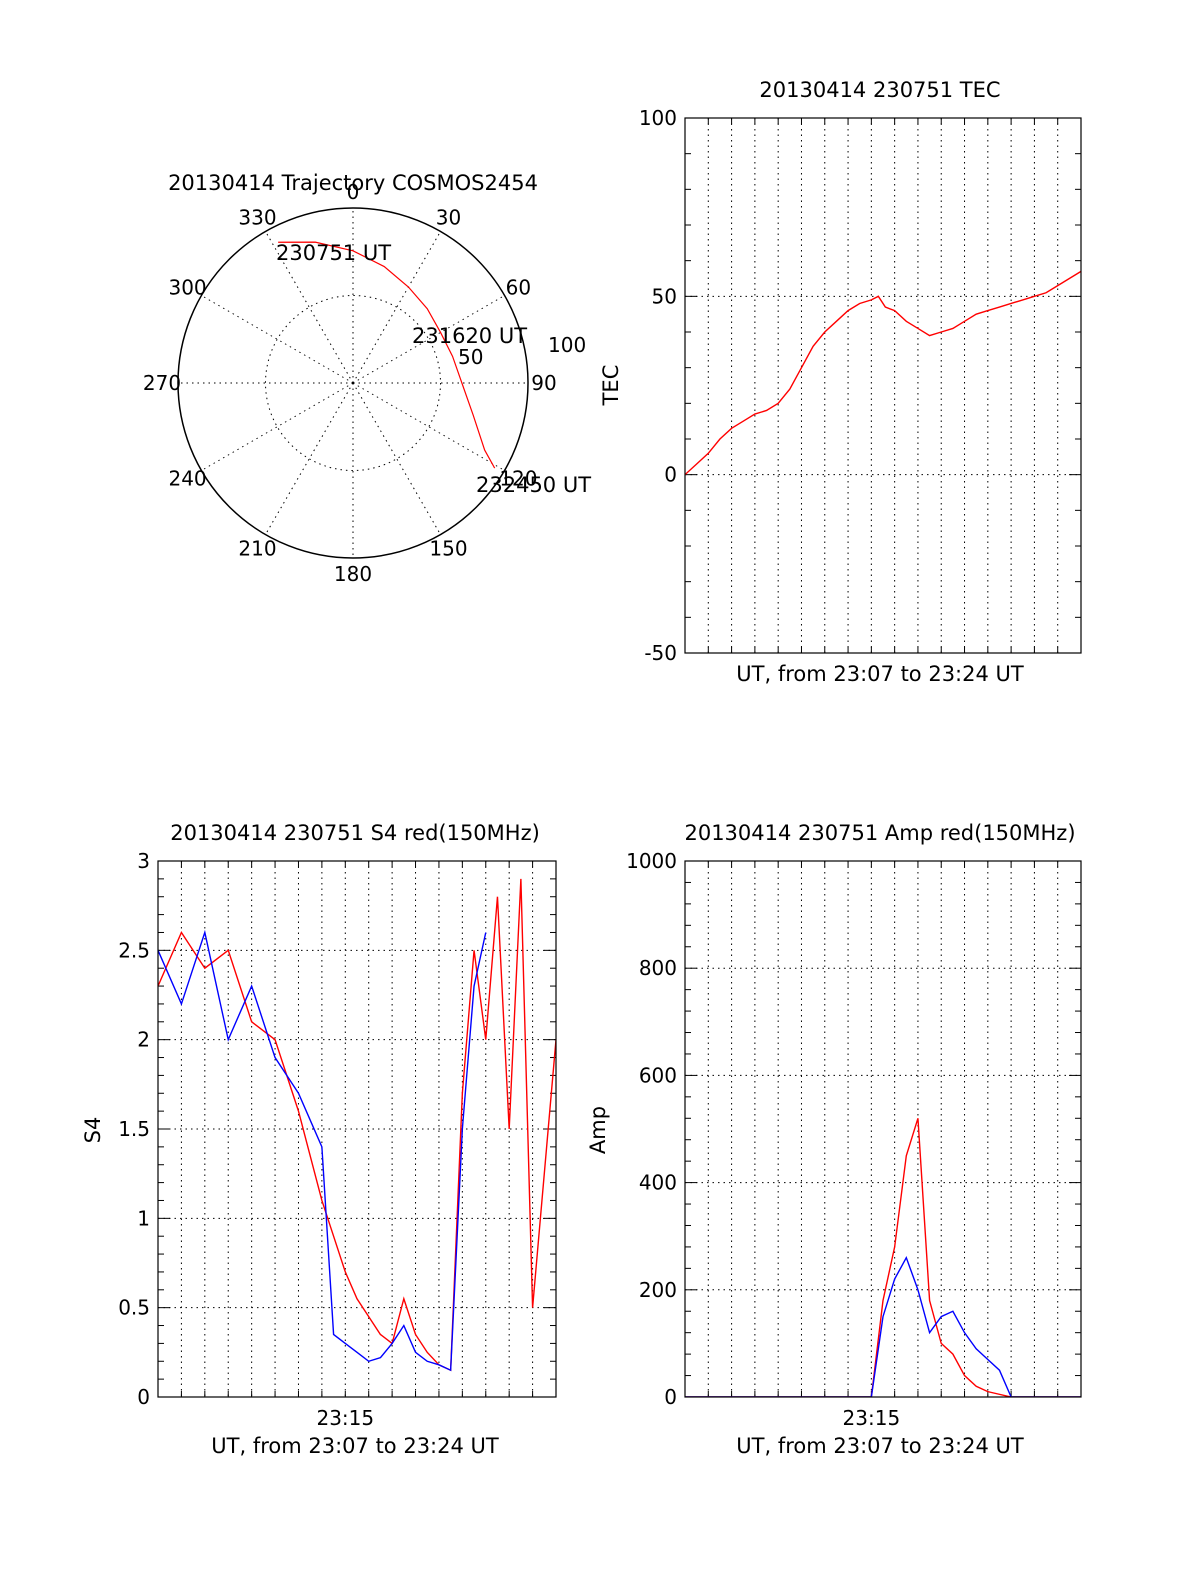 This screenshot has height=1575, width=1200. What do you see at coordinates (611, 386) in the screenshot?
I see `tec-ylabel: TEC` at bounding box center [611, 386].